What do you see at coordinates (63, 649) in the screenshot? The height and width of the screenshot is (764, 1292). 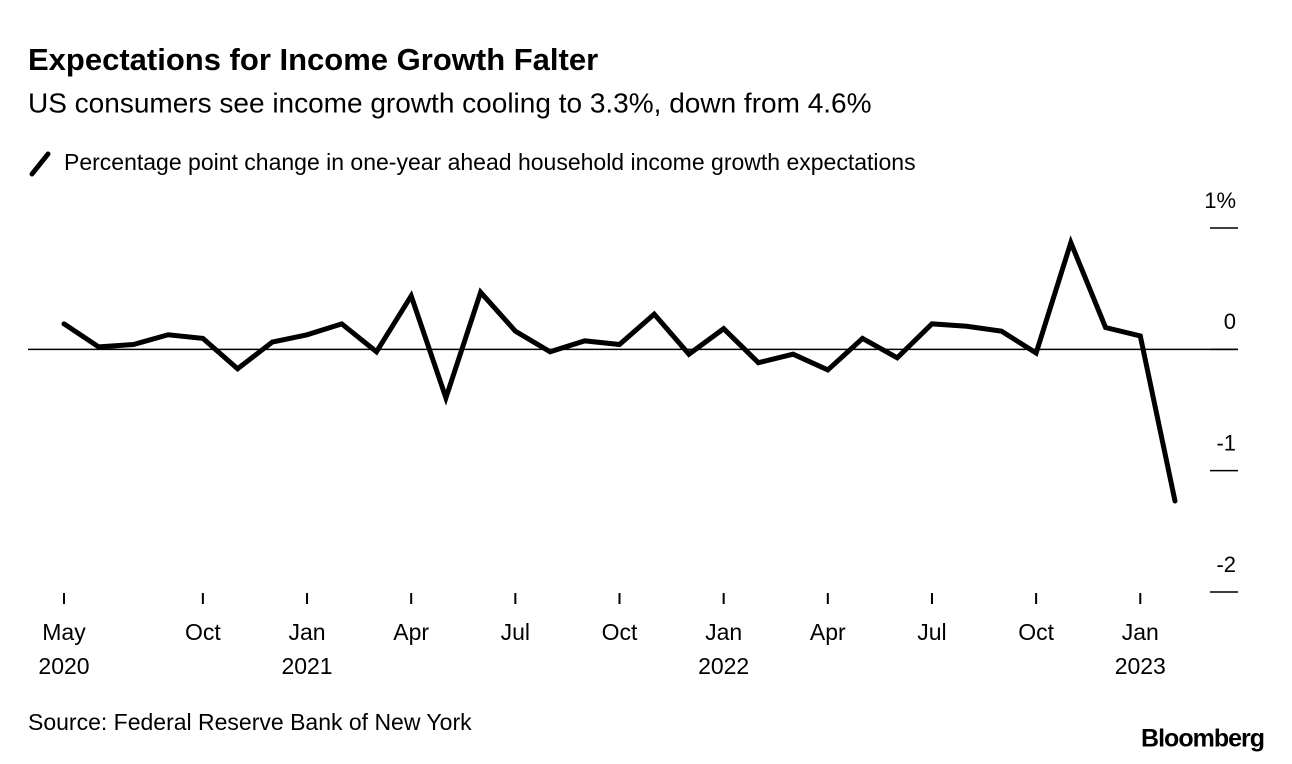 I see `x-tick-label: May 2020` at bounding box center [63, 649].